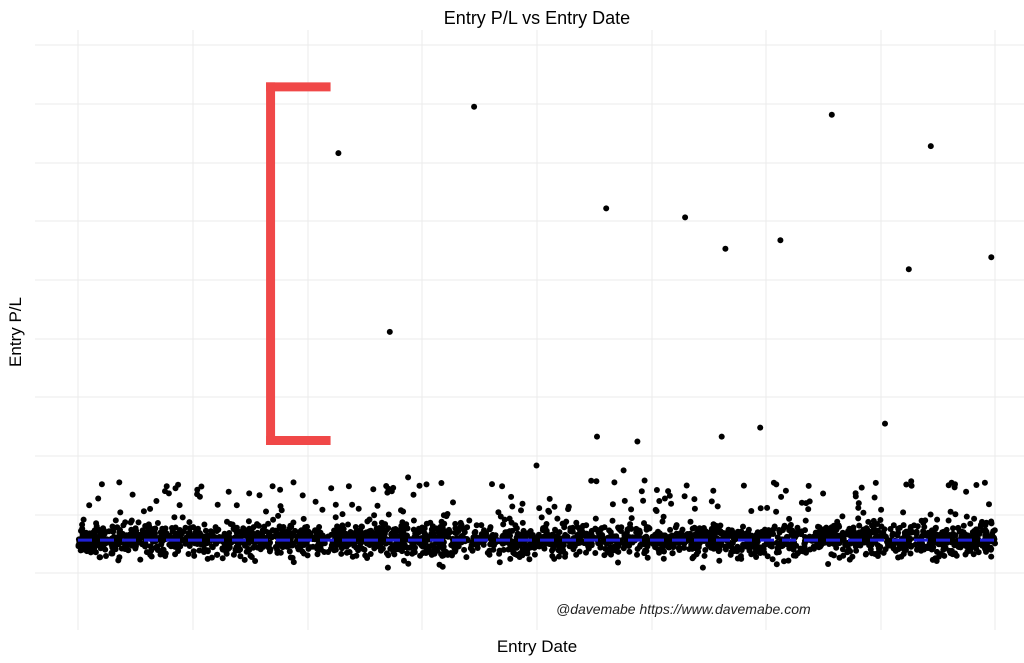  What do you see at coordinates (537, 18) in the screenshot?
I see `chart-title: Entry P/L vs Entry Date` at bounding box center [537, 18].